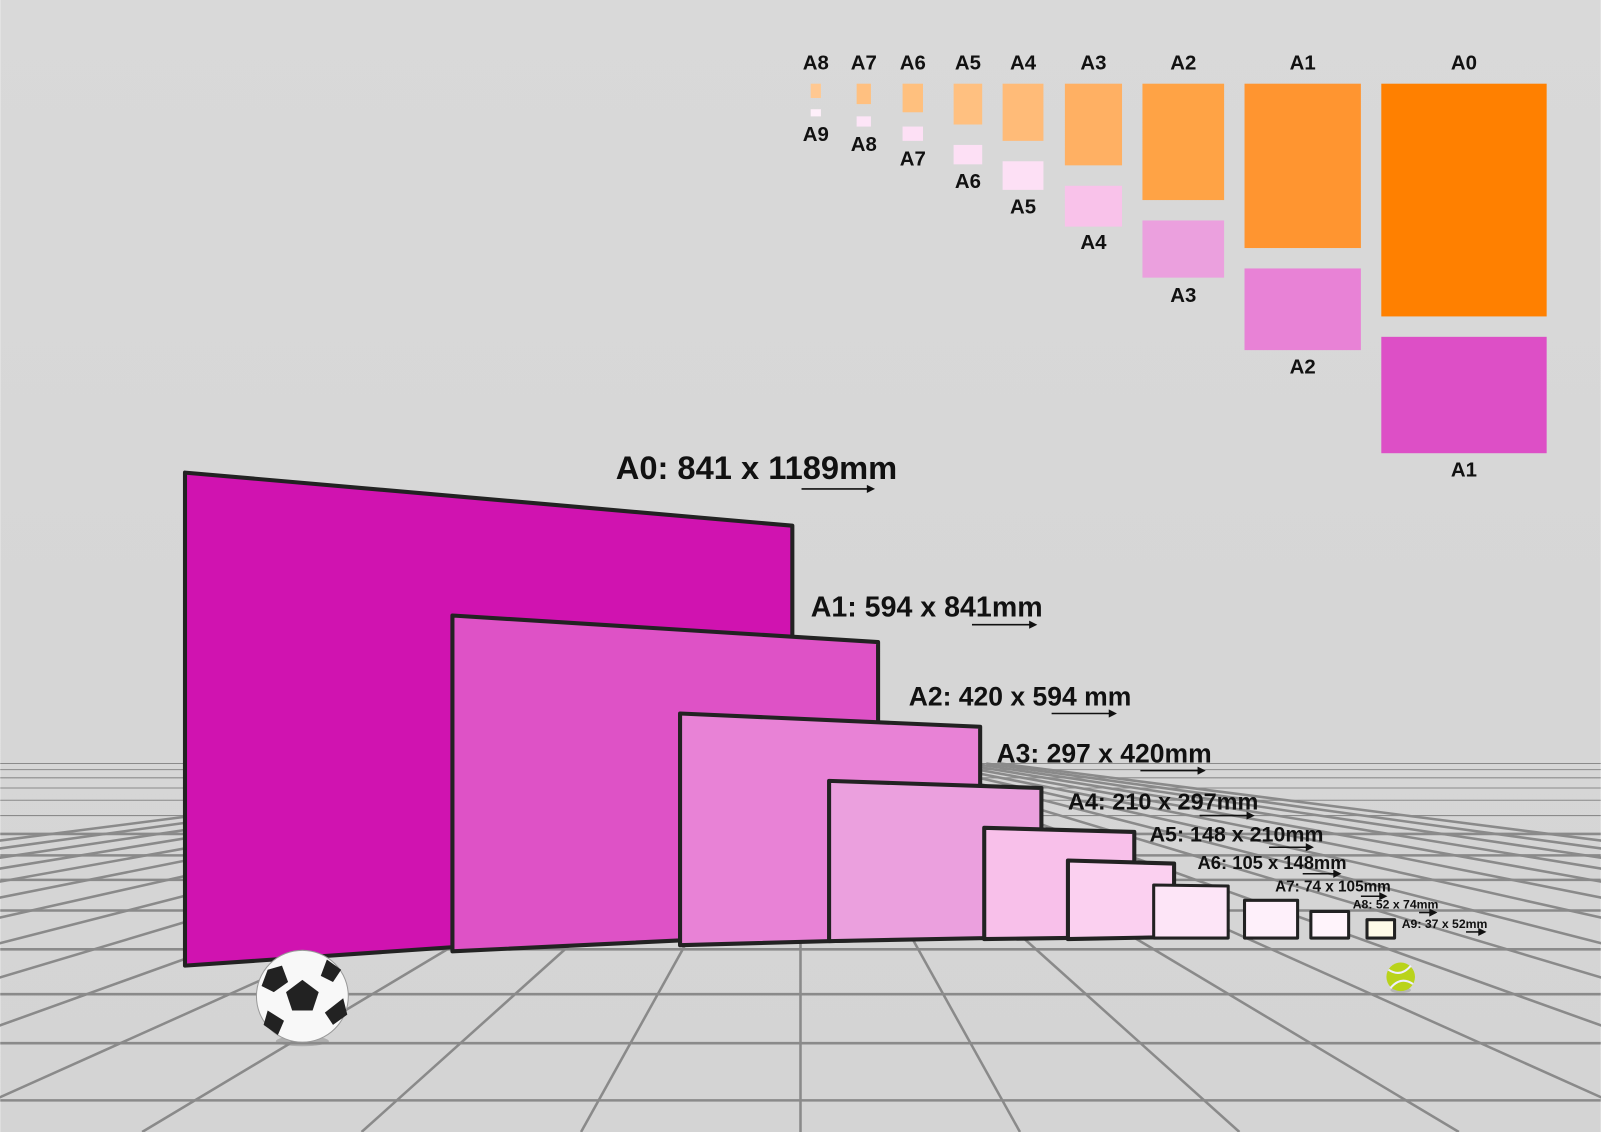 The height and width of the screenshot is (1132, 1601). What do you see at coordinates (927, 607) in the screenshot?
I see `panel-label: A1: 594 x 841mm` at bounding box center [927, 607].